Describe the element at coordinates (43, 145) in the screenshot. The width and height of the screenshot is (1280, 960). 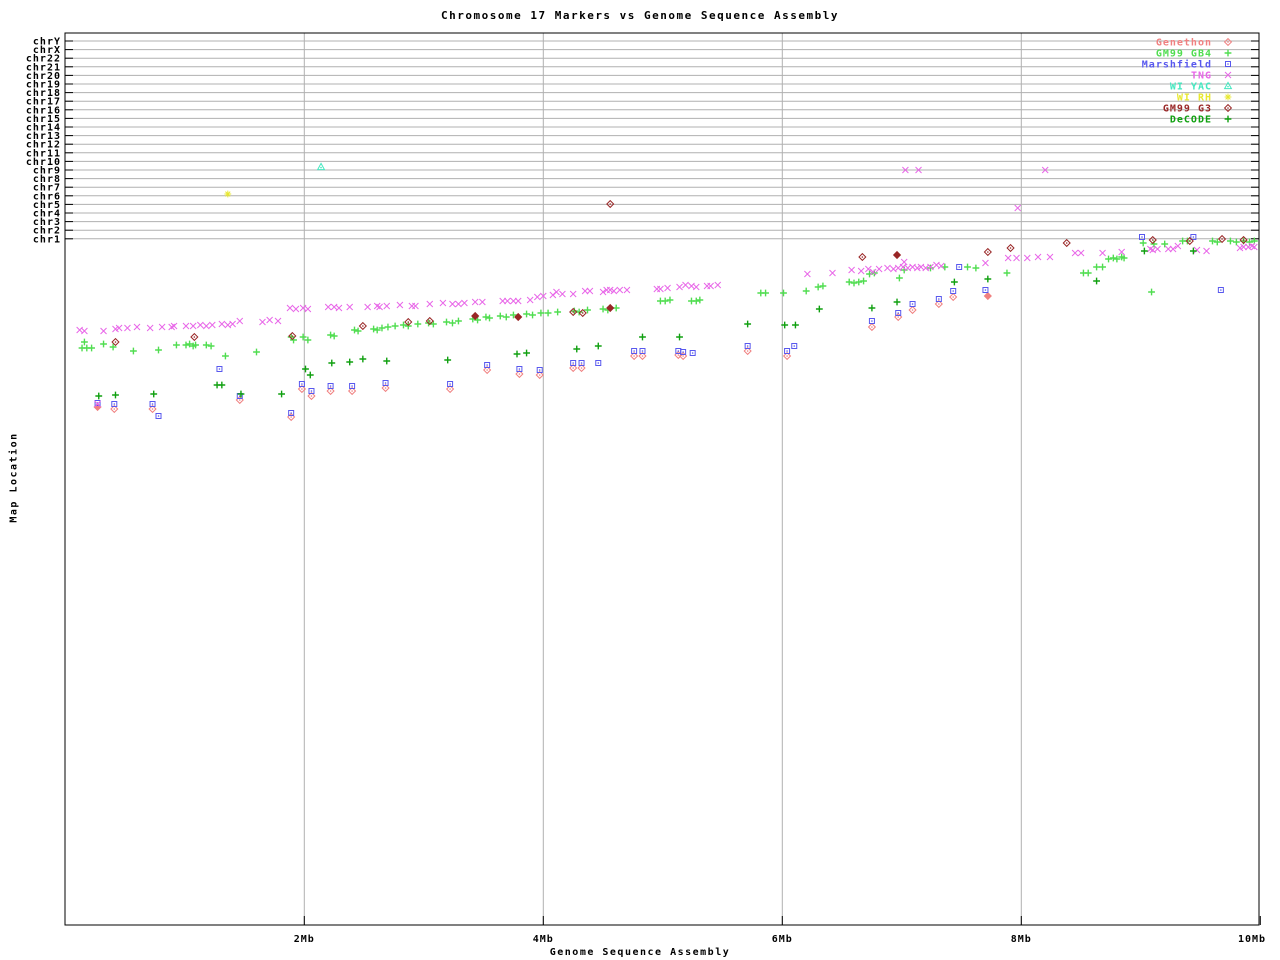
I see `chromosome-label-chr12: chr12` at that location.